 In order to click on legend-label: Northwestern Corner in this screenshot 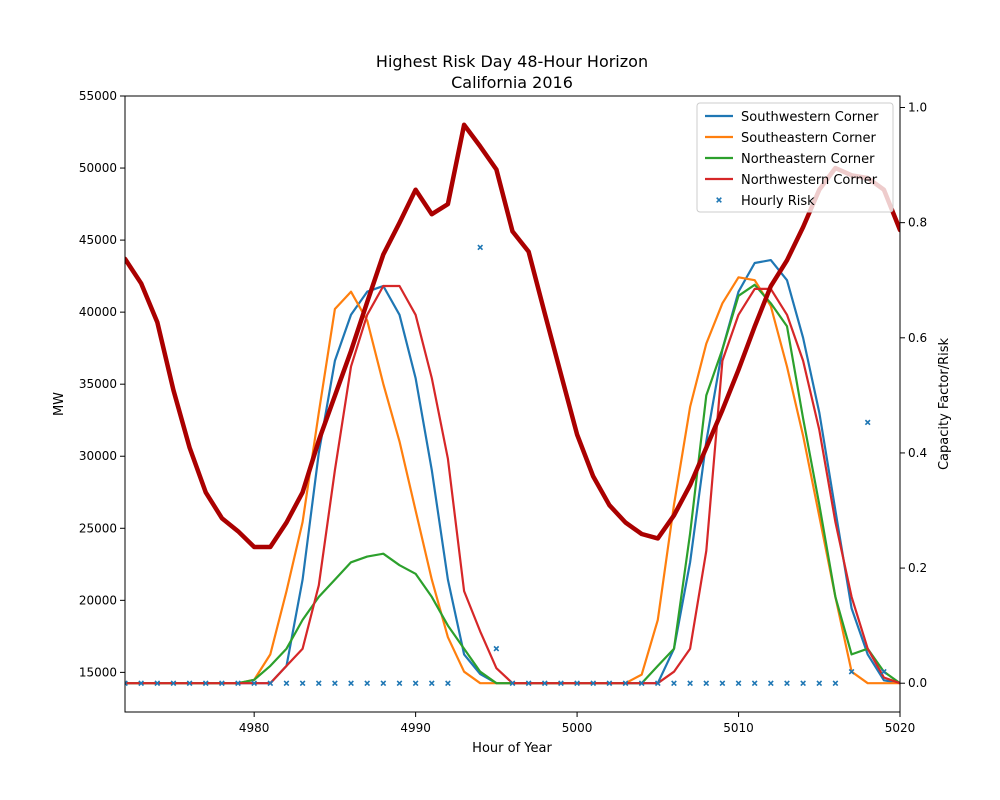, I will do `click(809, 180)`.